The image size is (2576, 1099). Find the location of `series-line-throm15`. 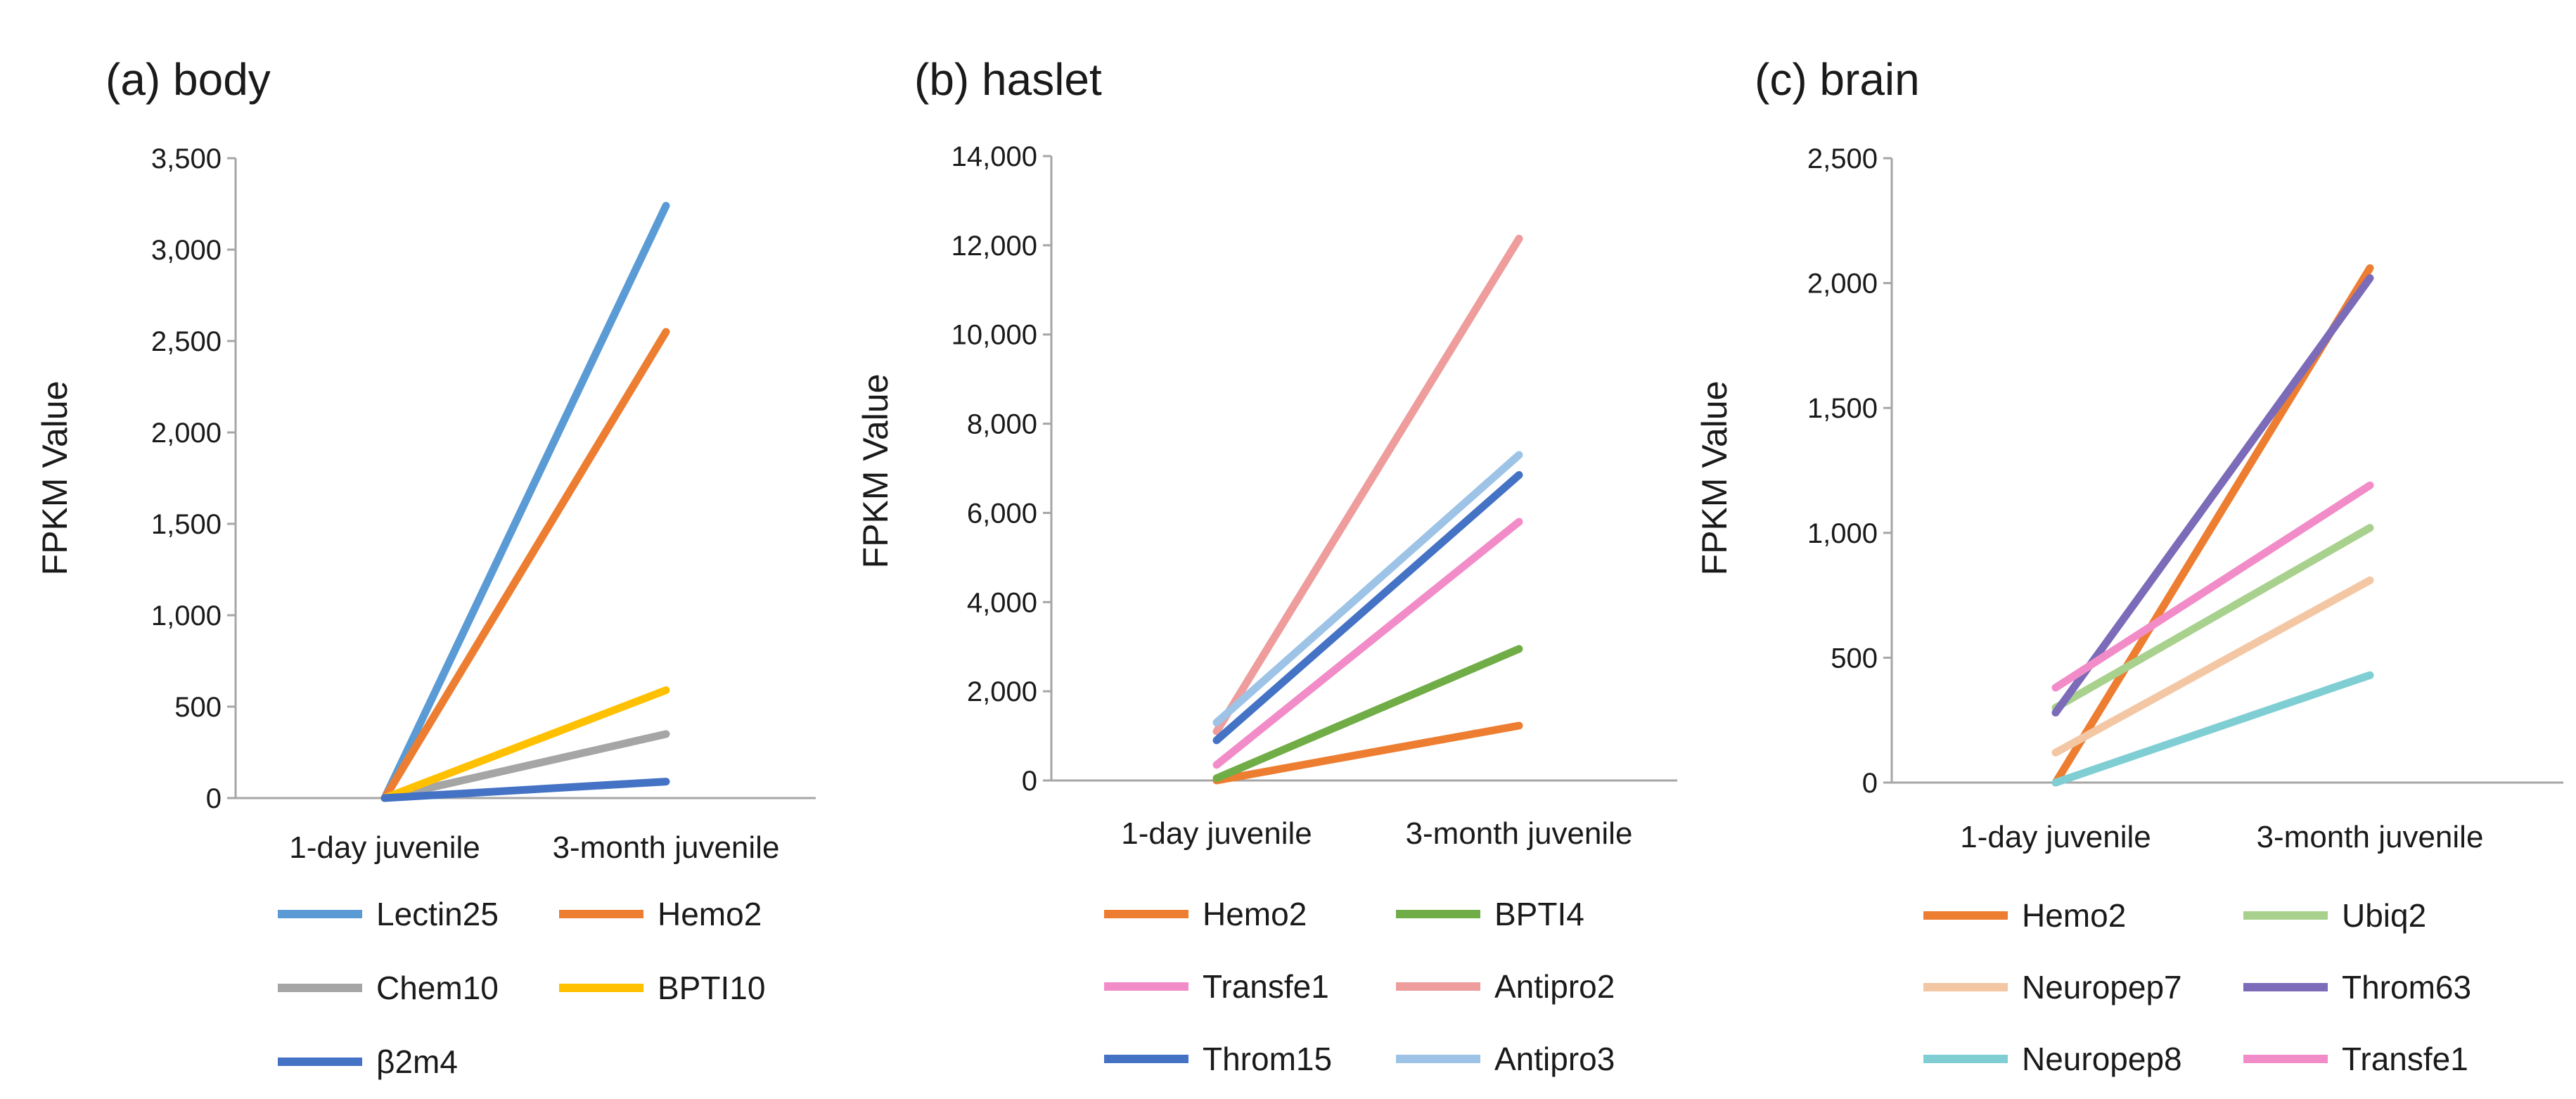

series-line-throm15 is located at coordinates (1367, 608).